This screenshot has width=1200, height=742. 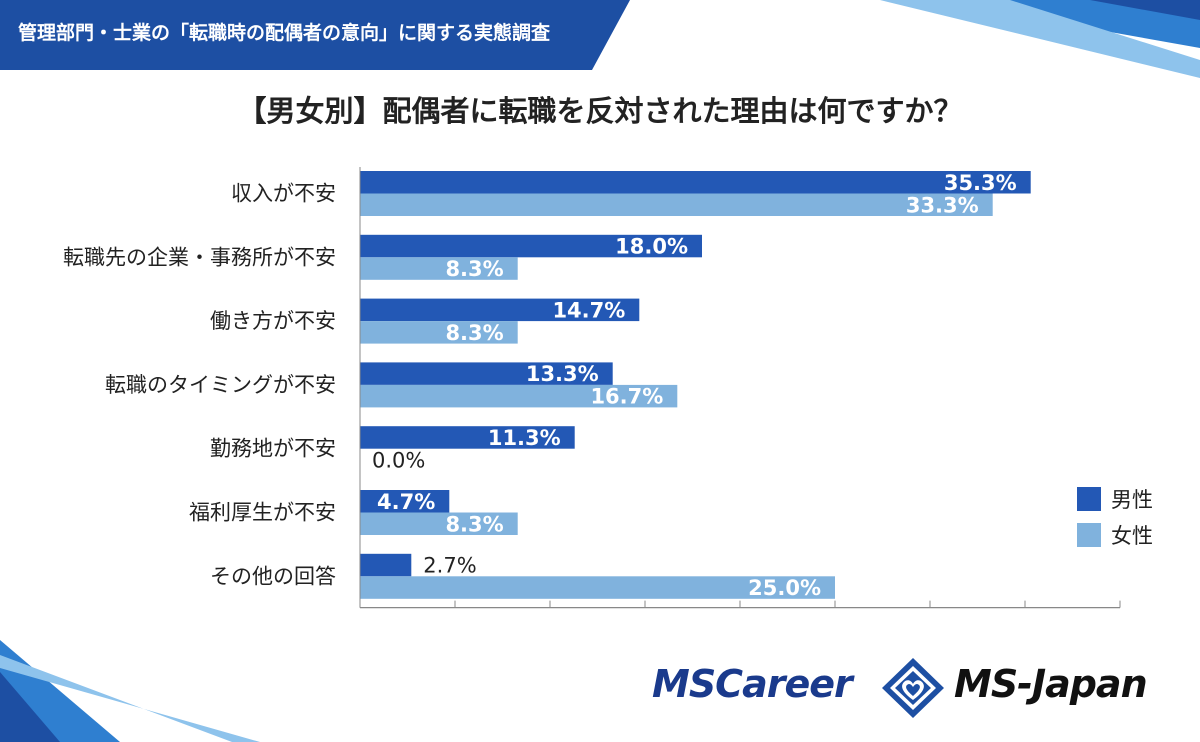 What do you see at coordinates (273, 321) in the screenshot?
I see `category-label: 働き方が不安` at bounding box center [273, 321].